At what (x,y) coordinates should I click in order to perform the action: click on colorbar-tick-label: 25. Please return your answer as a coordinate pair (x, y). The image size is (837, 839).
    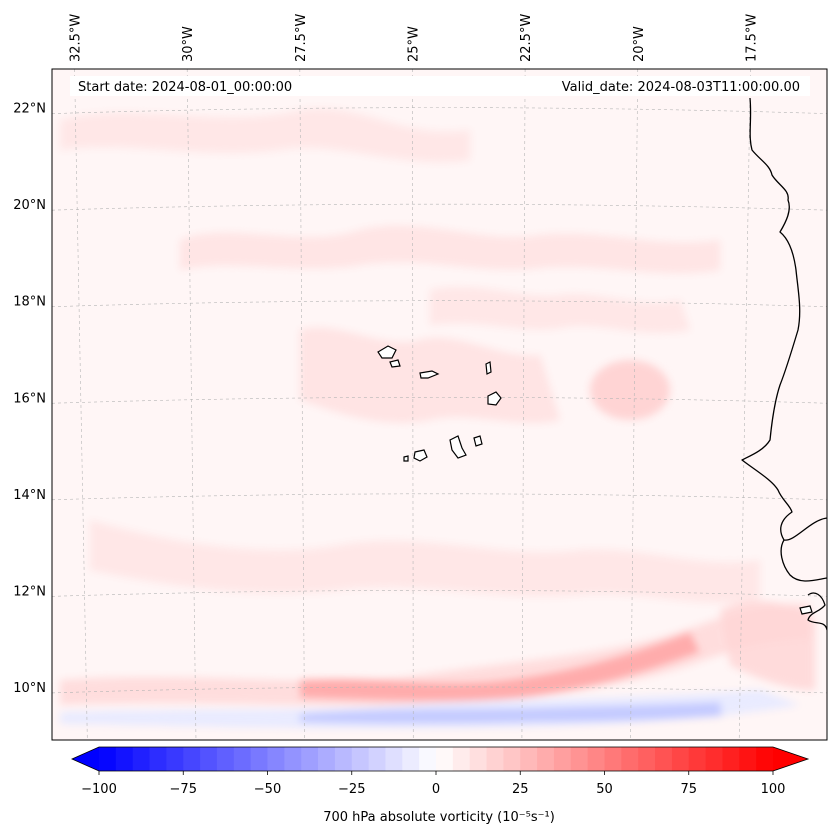
    Looking at the image, I should click on (520, 789).